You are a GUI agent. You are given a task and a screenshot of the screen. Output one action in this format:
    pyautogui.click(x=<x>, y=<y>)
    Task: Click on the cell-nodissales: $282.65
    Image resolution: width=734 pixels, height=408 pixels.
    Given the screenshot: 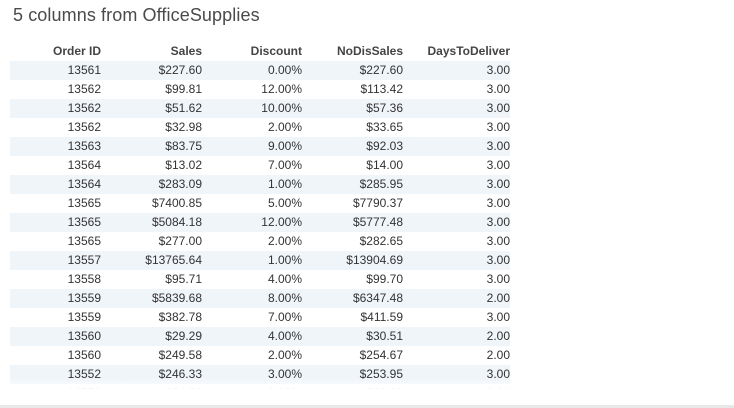 What is the action you would take?
    pyautogui.click(x=381, y=241)
    